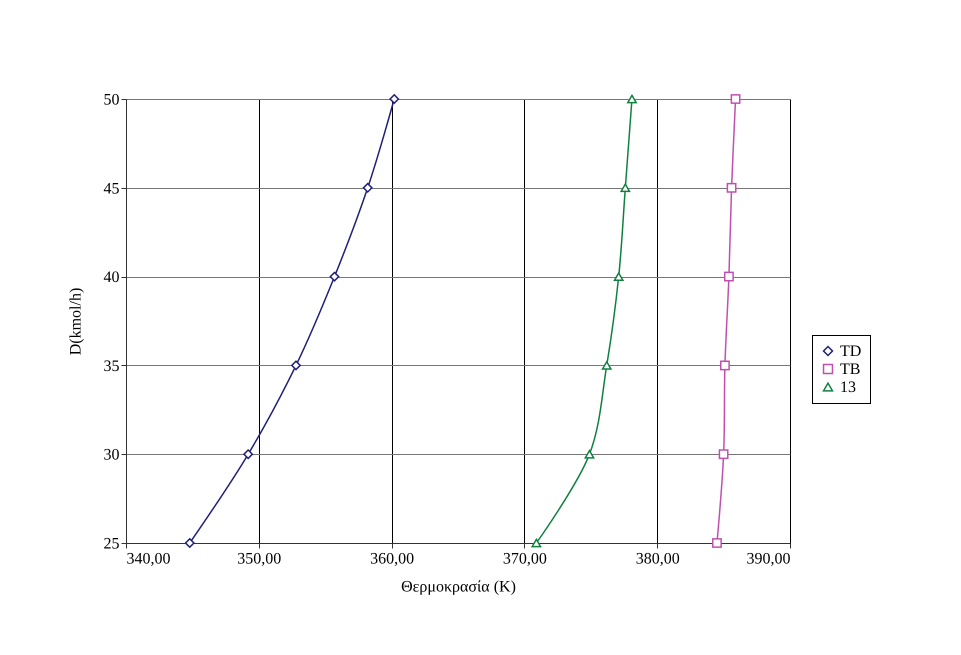 This screenshot has height=655, width=961. What do you see at coordinates (112, 100) in the screenshot?
I see `y-tick-label: 50` at bounding box center [112, 100].